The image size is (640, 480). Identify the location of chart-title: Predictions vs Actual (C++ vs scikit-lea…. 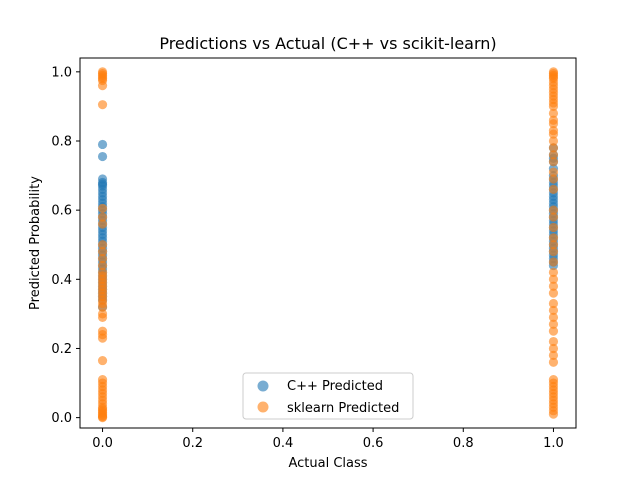
(327, 43).